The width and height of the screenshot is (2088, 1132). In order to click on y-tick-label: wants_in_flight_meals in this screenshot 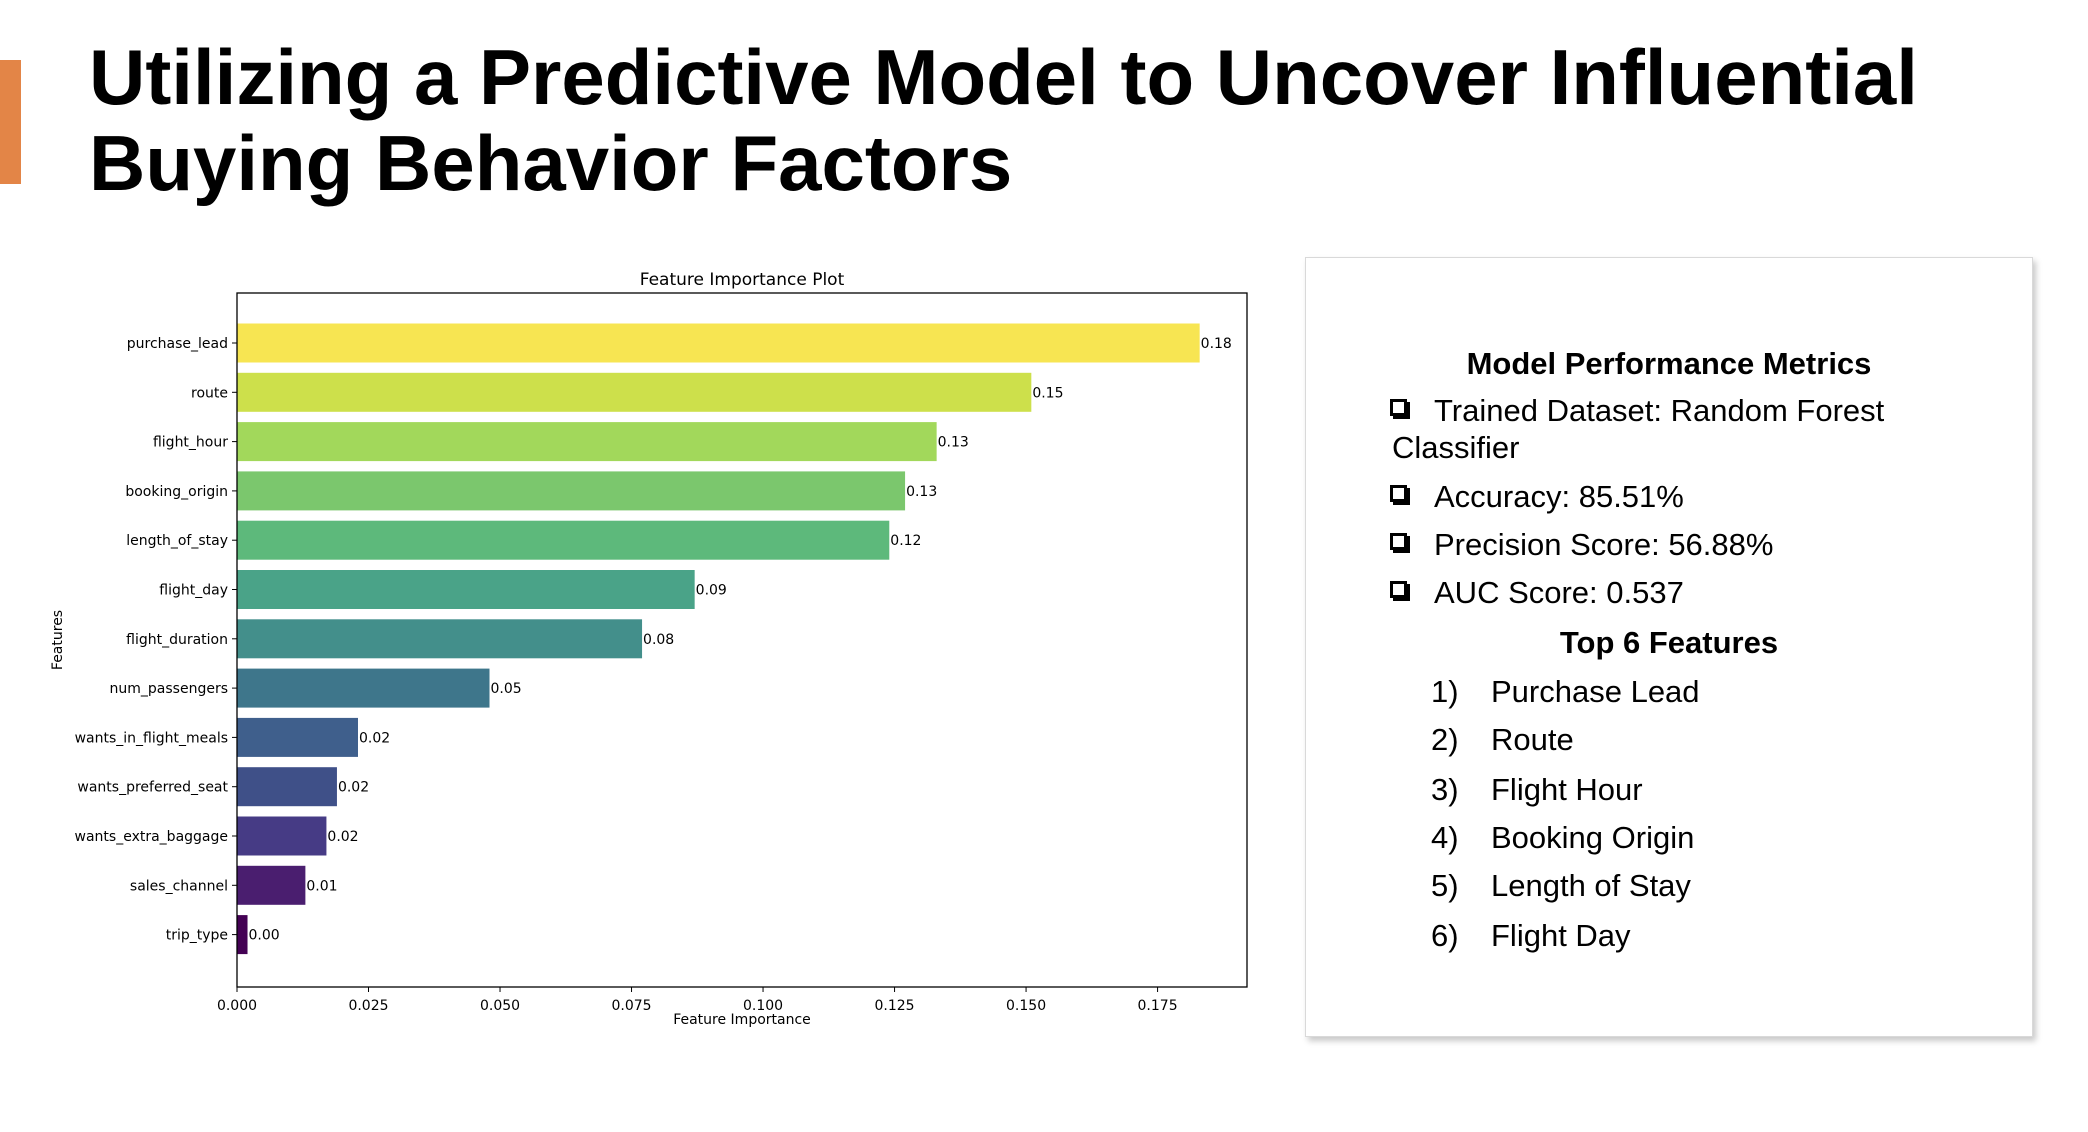, I will do `click(151, 738)`.